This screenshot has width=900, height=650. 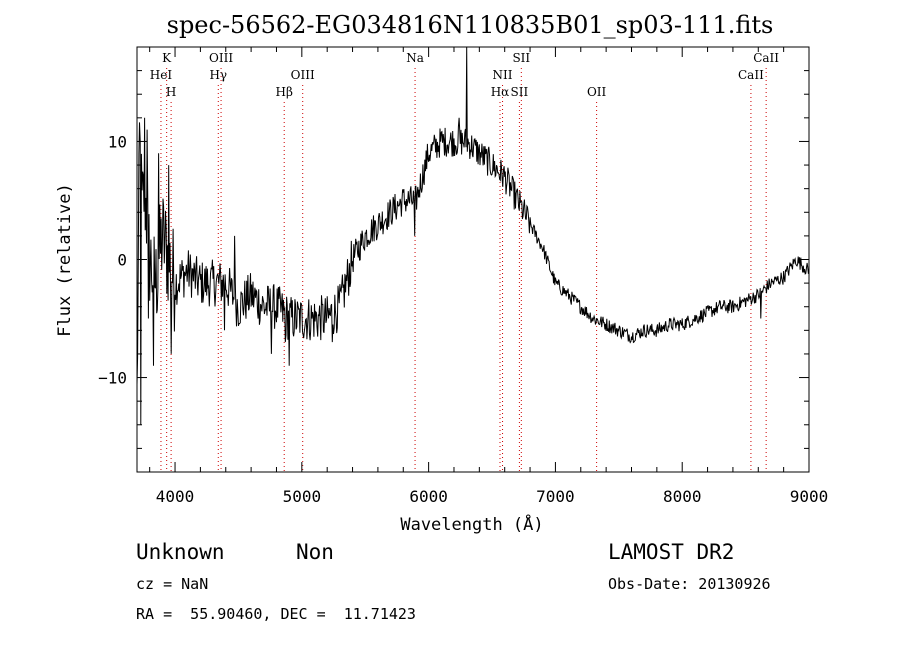 What do you see at coordinates (65, 260) in the screenshot?
I see `y-axis-label: Flux (relative)` at bounding box center [65, 260].